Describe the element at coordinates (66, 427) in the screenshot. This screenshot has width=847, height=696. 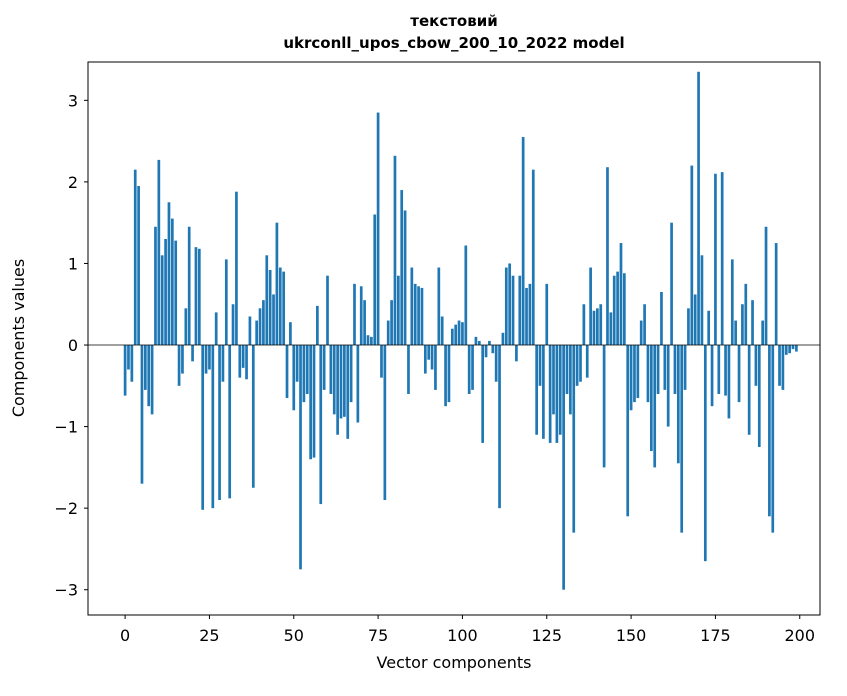
I see `y-tick-label: −1` at that location.